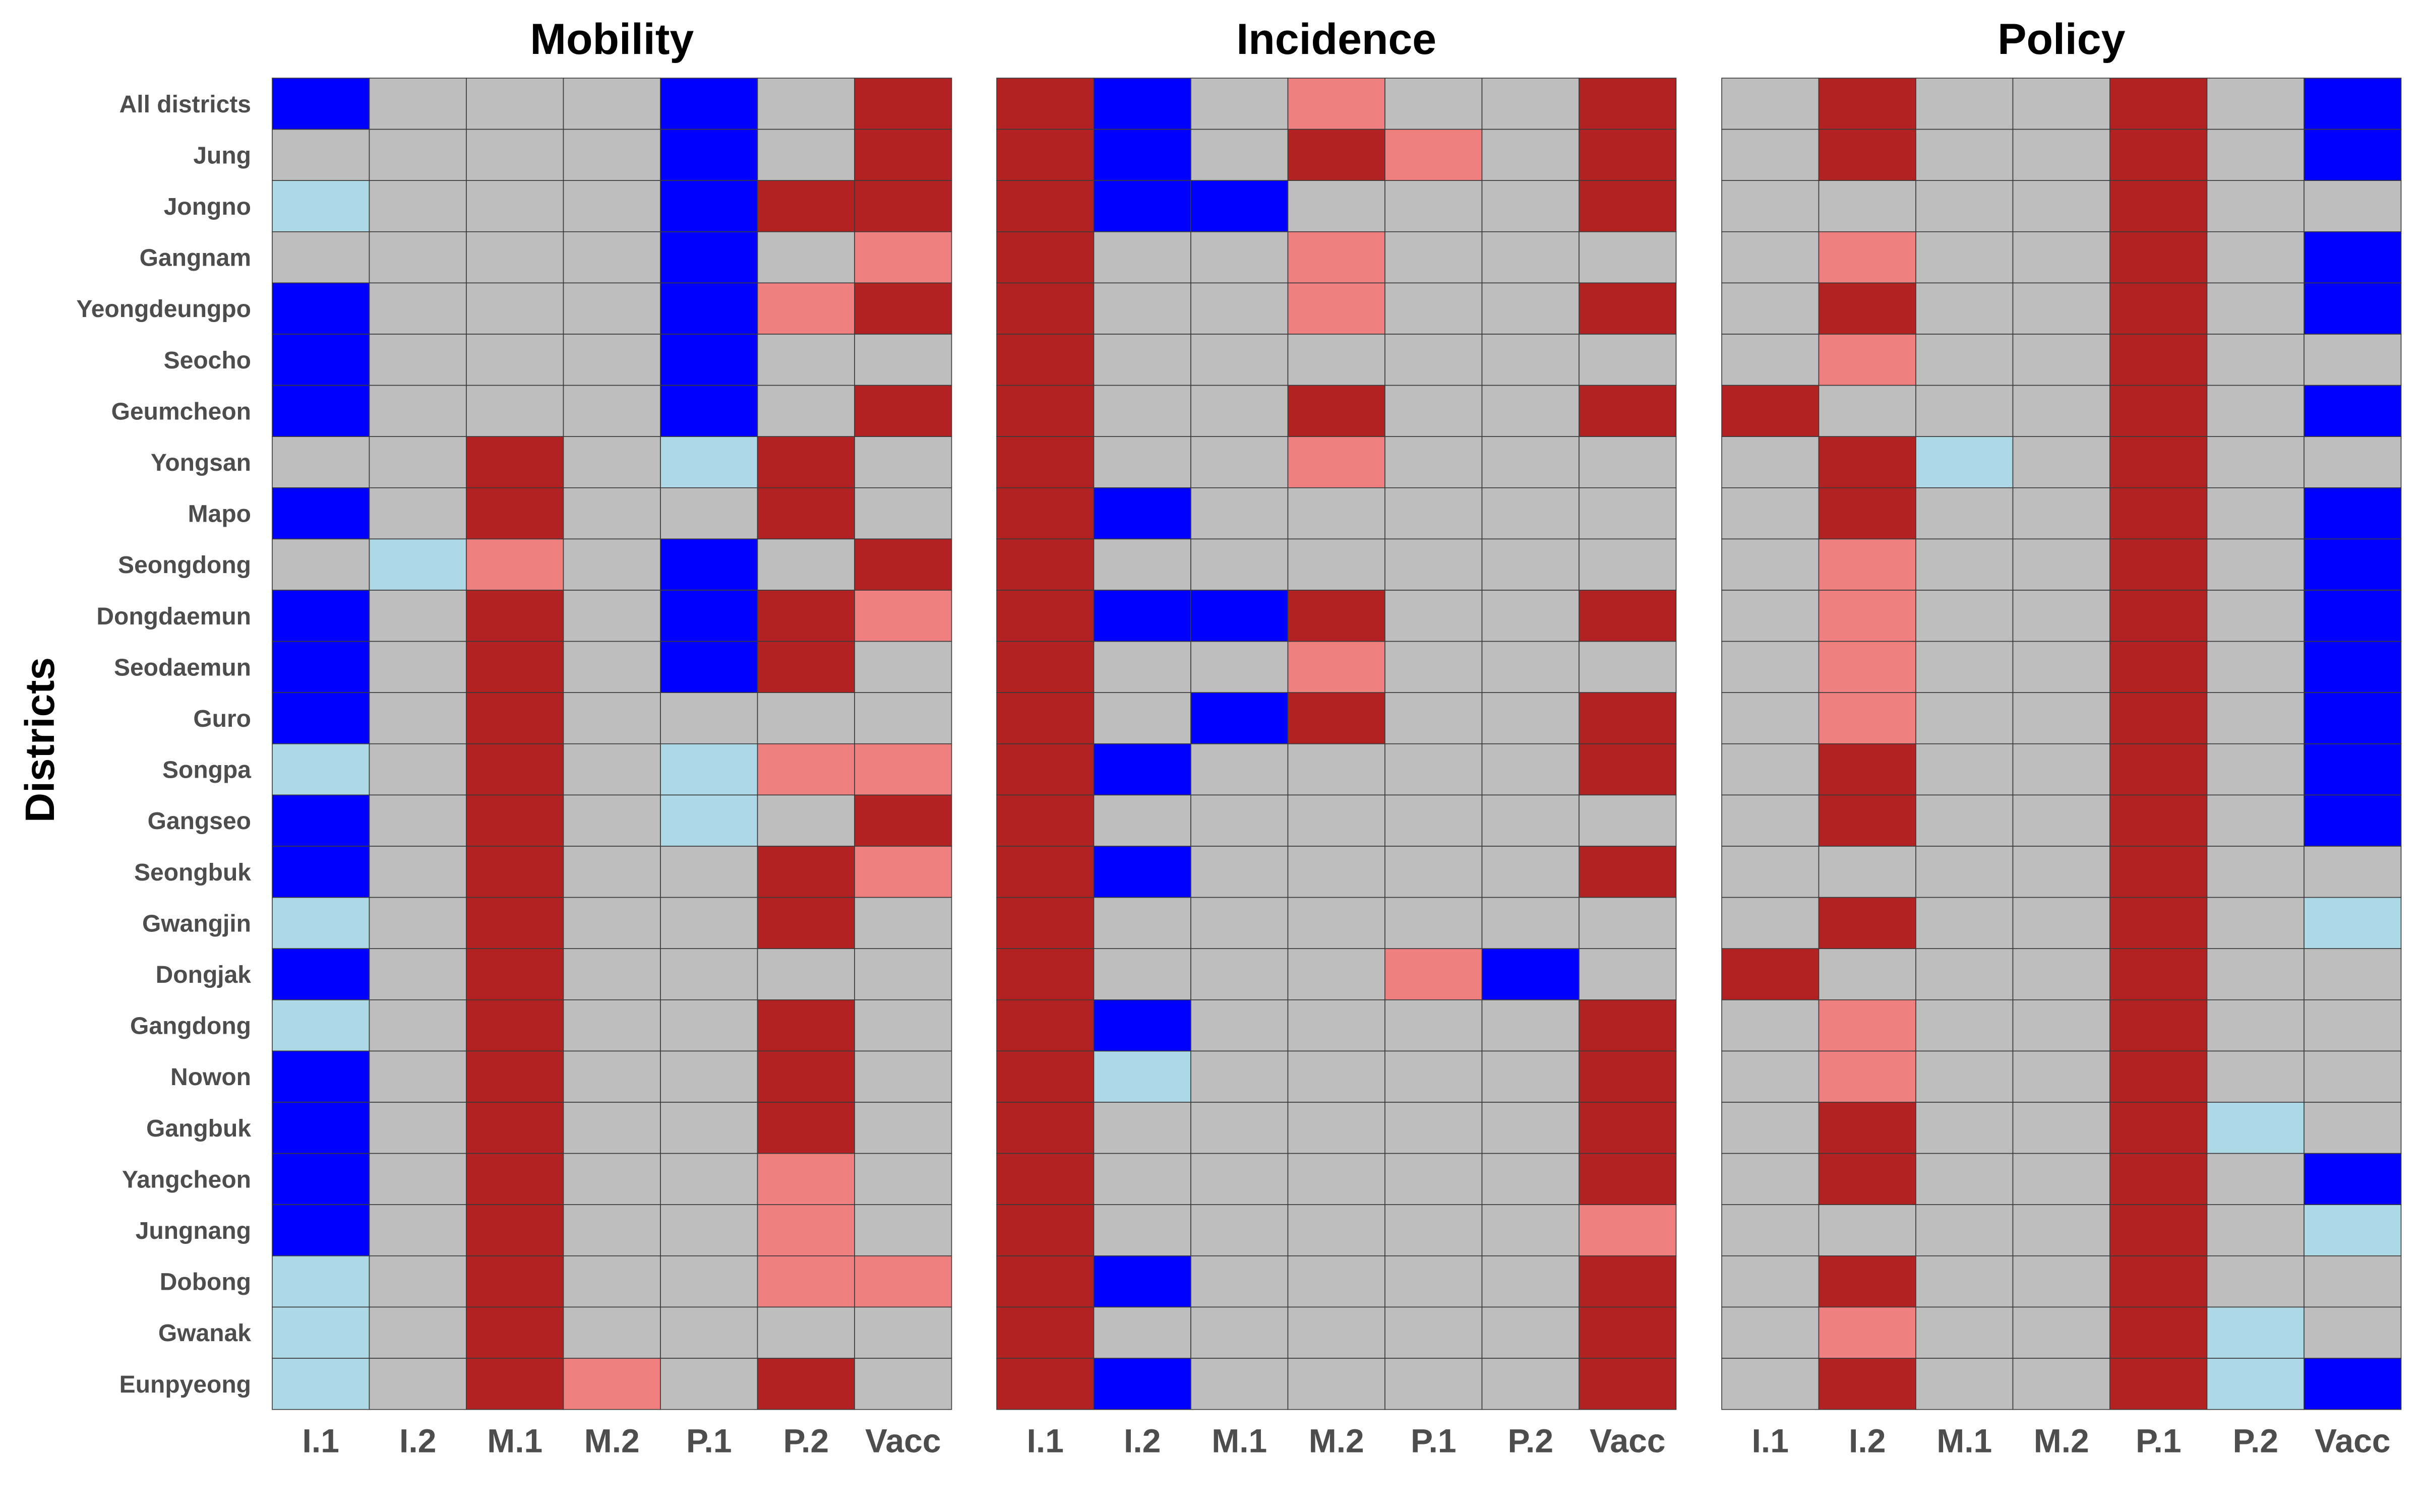 The width and height of the screenshot is (2420, 1512). Describe the element at coordinates (40, 740) in the screenshot. I see `y-axis-title: Districts` at that location.